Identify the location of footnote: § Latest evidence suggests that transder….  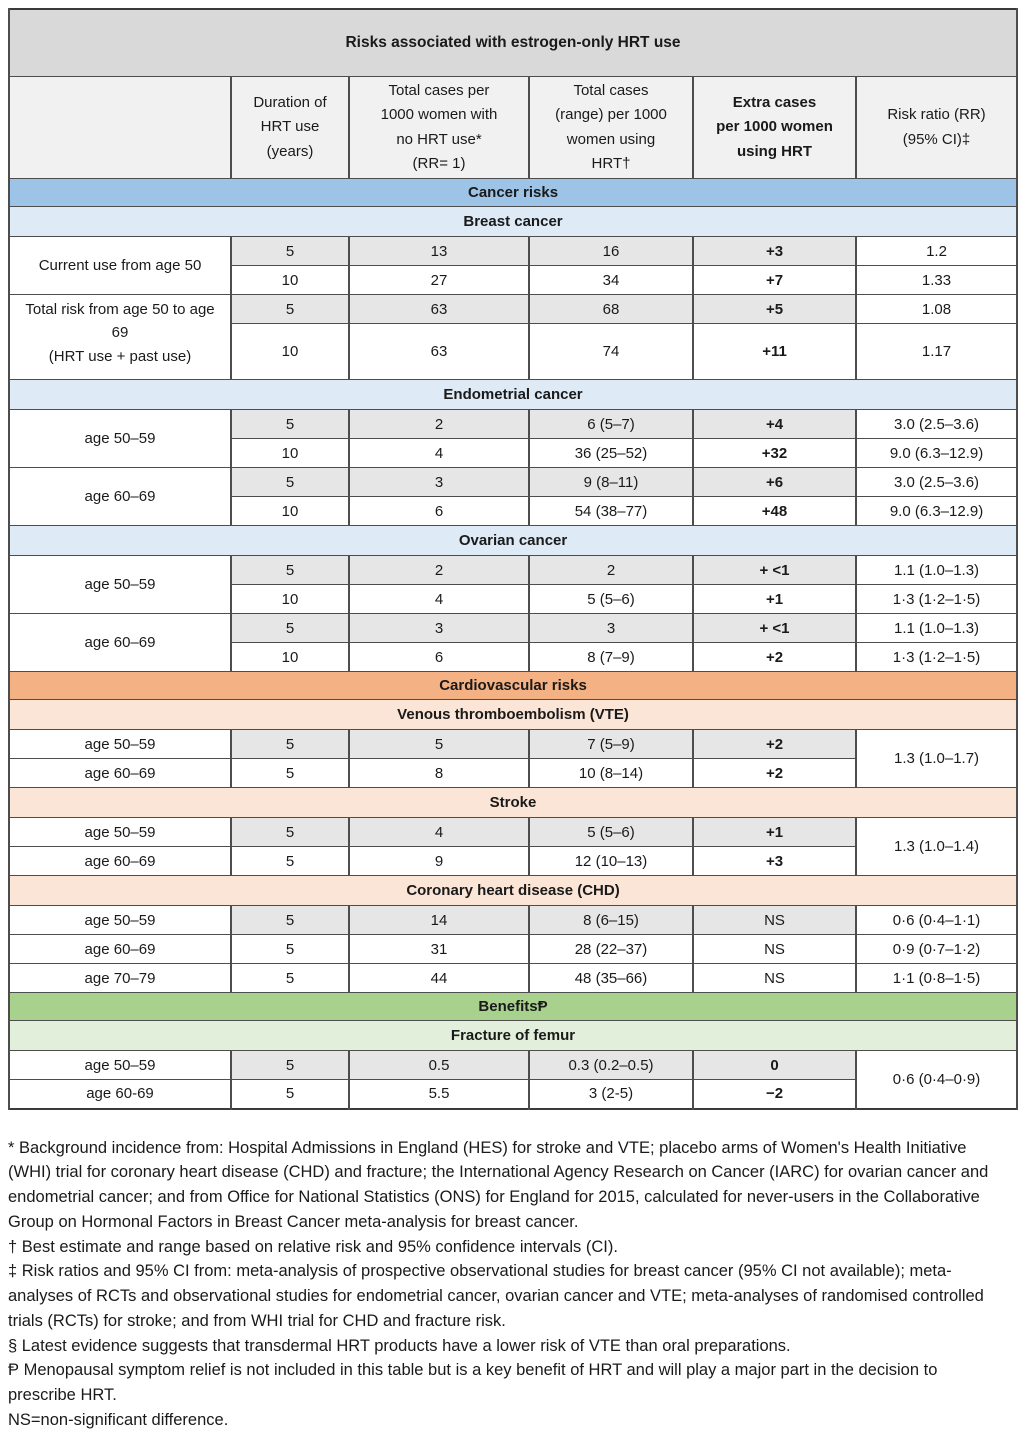
(399, 1345).